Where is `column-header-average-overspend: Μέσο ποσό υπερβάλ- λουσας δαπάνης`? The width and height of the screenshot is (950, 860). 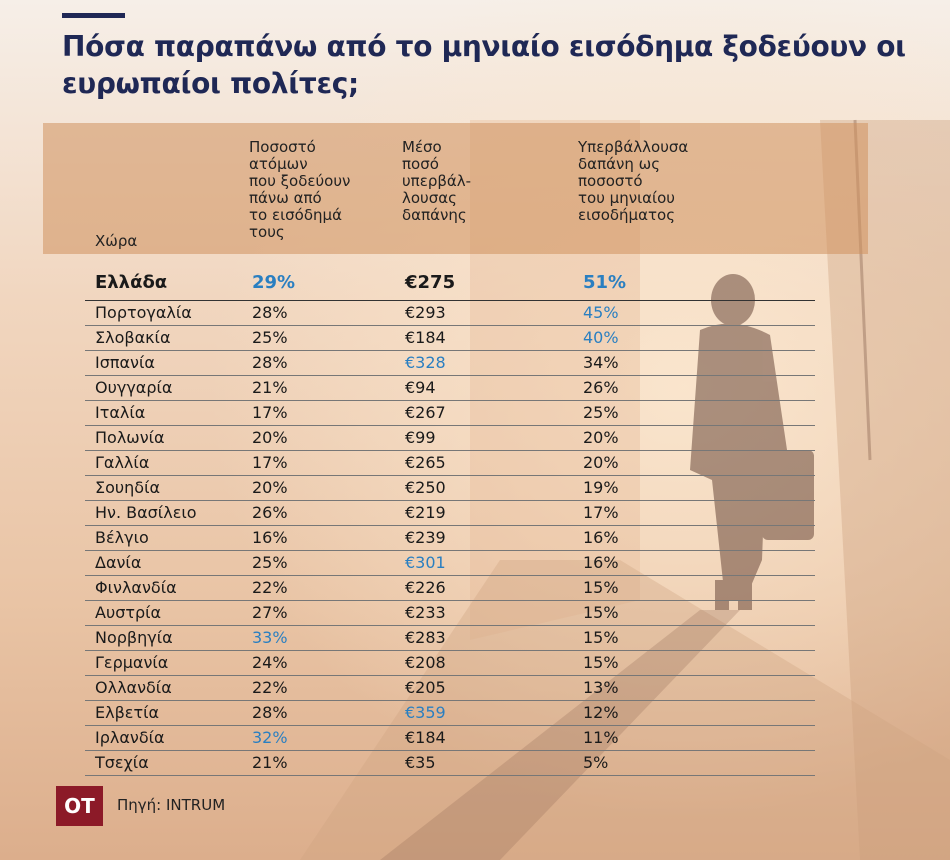 column-header-average-overspend: Μέσο ποσό υπερβάλ- λουσας δαπάνης is located at coordinates (437, 181).